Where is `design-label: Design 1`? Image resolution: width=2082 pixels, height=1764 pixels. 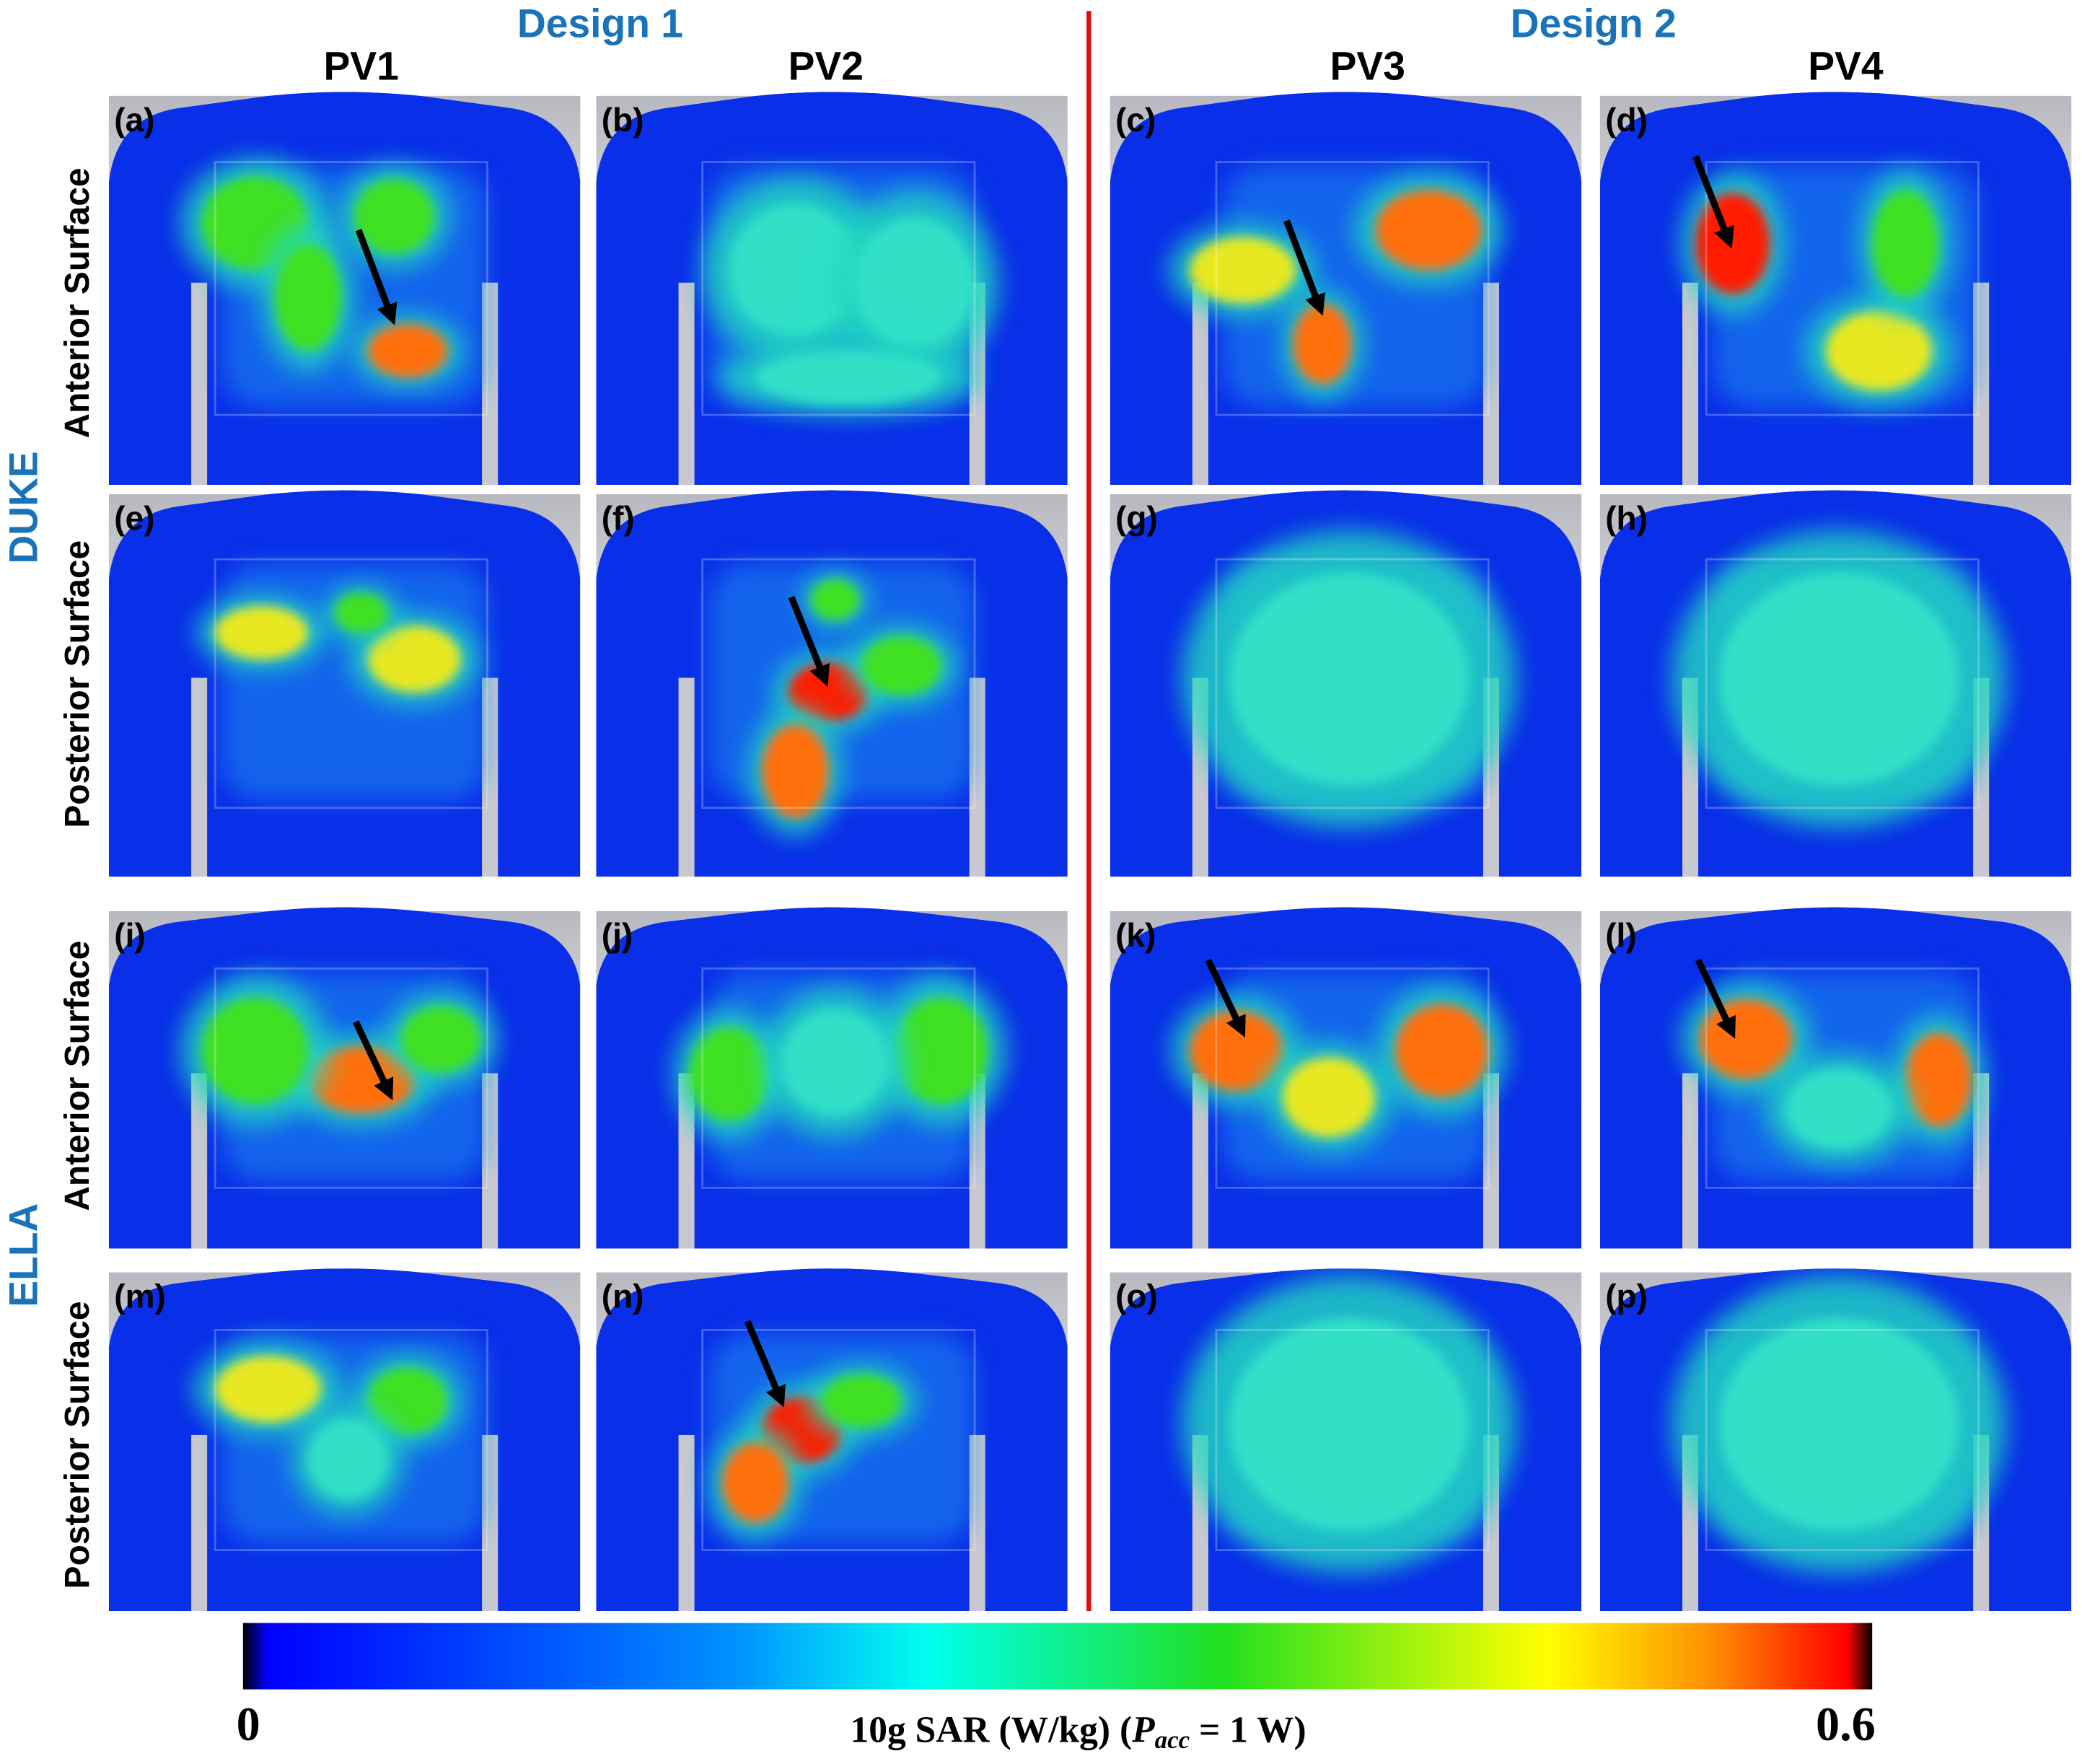 design-label: Design 1 is located at coordinates (600, 23).